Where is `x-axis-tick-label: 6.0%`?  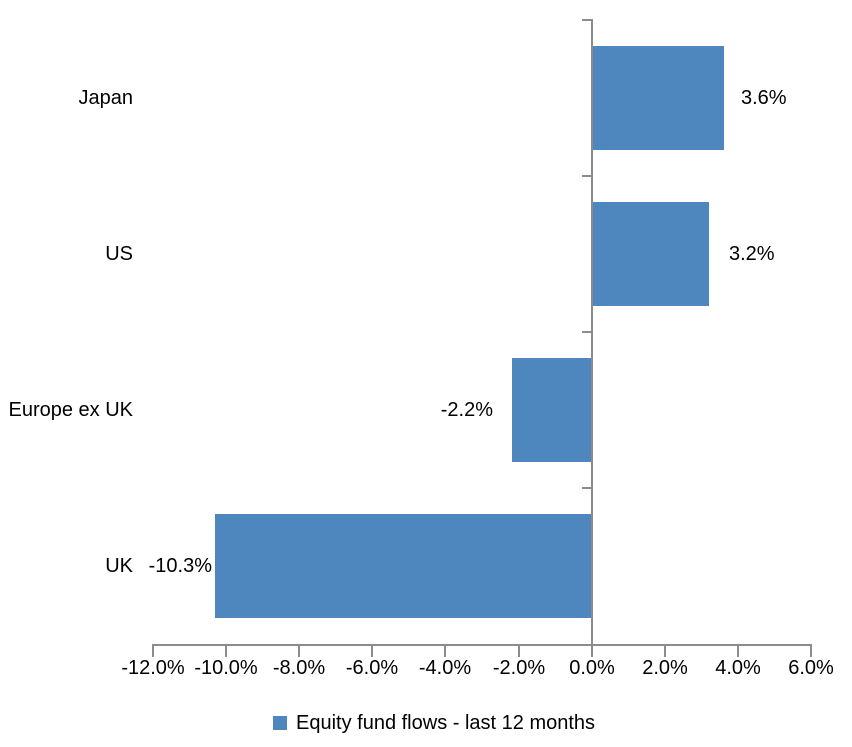
x-axis-tick-label: 6.0% is located at coordinates (811, 668).